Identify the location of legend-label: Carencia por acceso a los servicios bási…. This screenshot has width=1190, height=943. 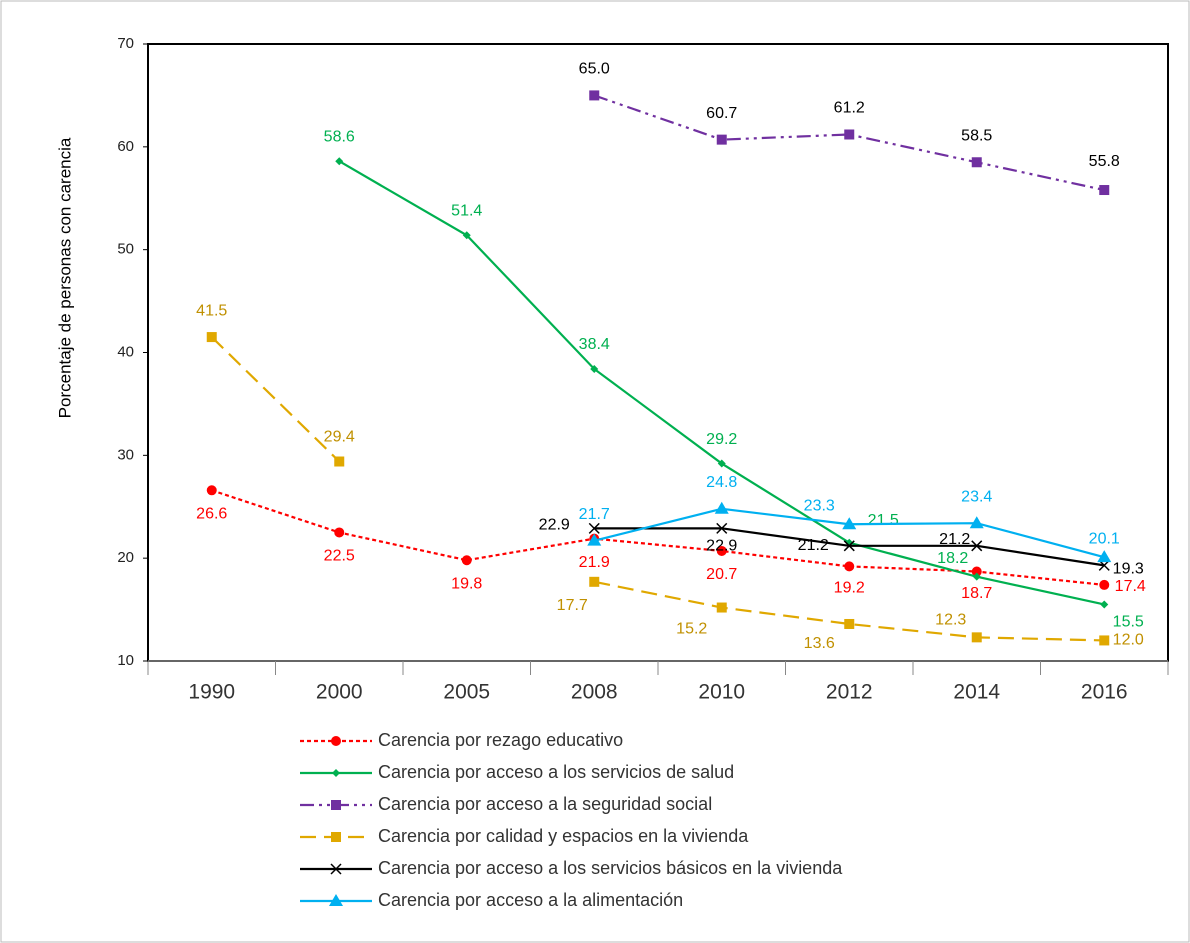
(610, 868).